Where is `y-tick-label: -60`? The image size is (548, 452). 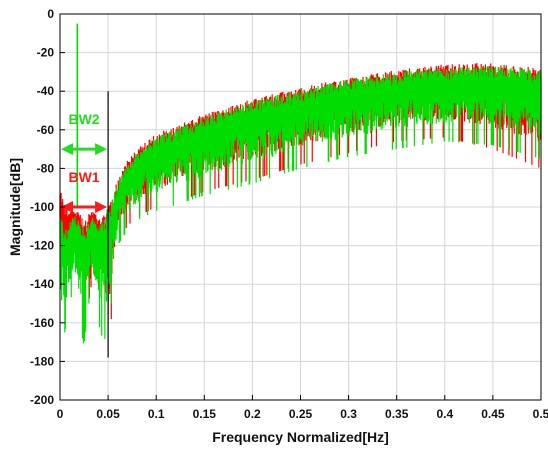 y-tick-label: -60 is located at coordinates (46, 130).